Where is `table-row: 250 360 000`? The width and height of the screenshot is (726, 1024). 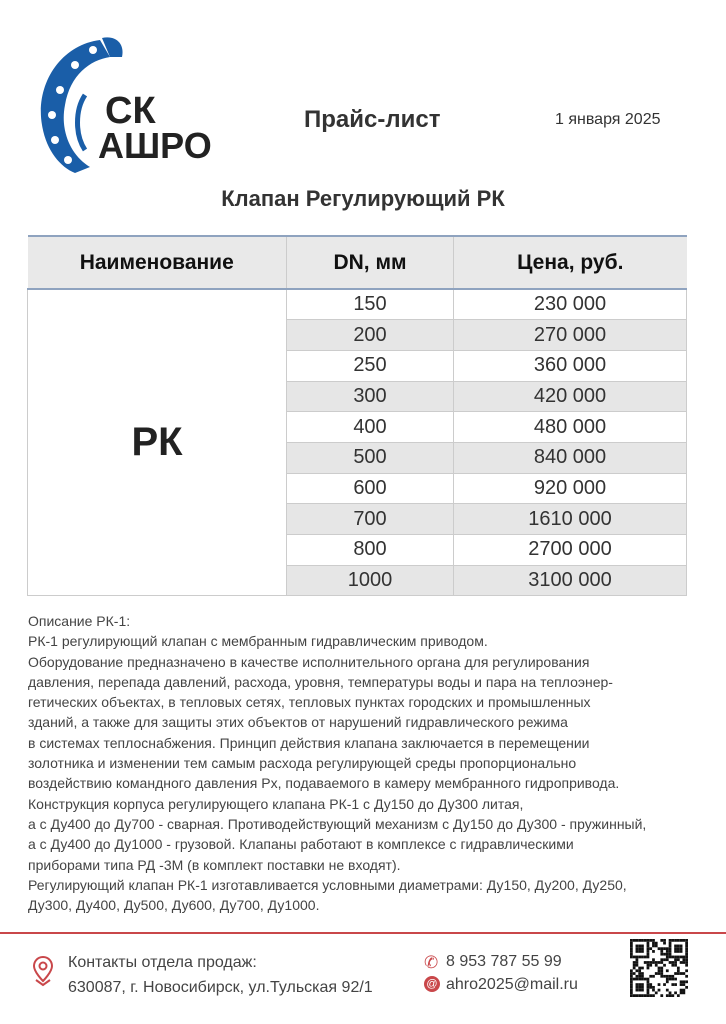 table-row: 250 360 000 is located at coordinates (357, 365).